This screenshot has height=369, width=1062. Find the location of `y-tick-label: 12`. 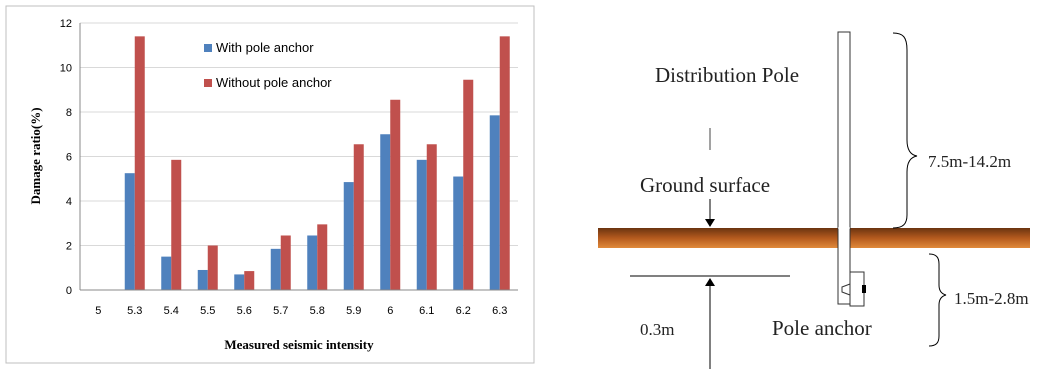

y-tick-label: 12 is located at coordinates (66, 24).